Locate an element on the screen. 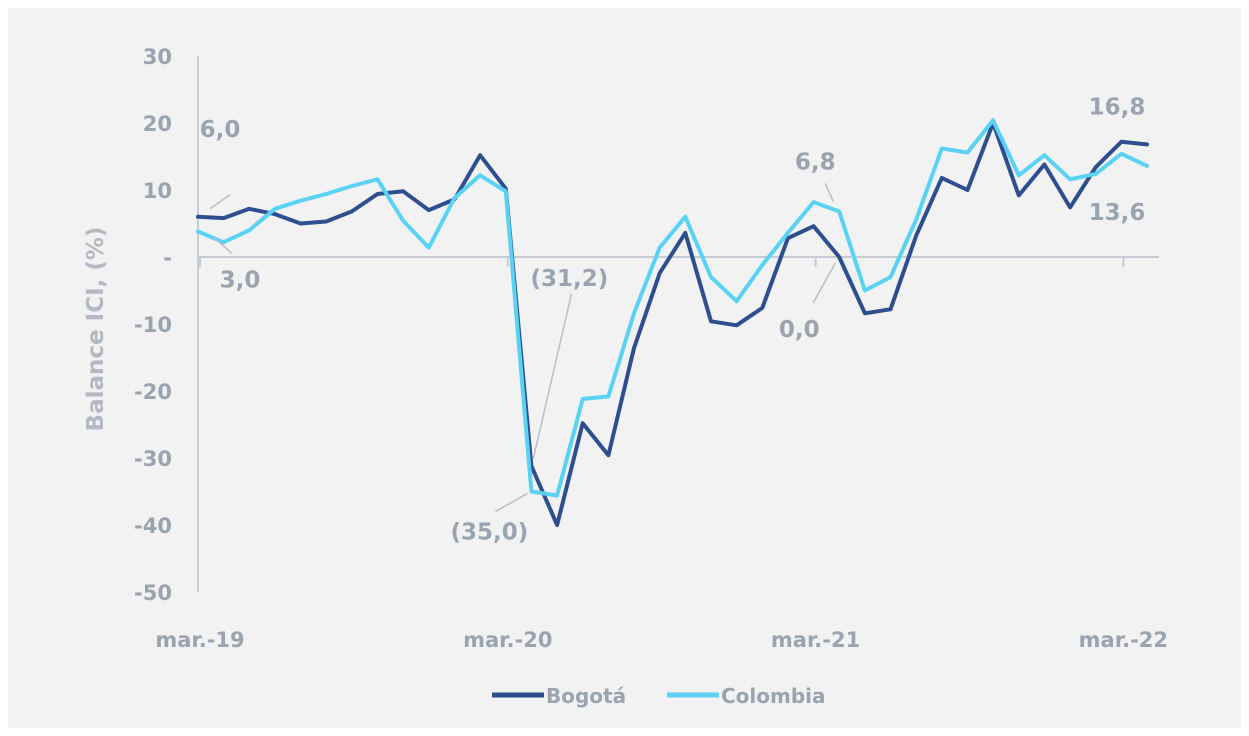 The width and height of the screenshot is (1249, 736). x-tick-label: mar.-19 is located at coordinates (199, 640).